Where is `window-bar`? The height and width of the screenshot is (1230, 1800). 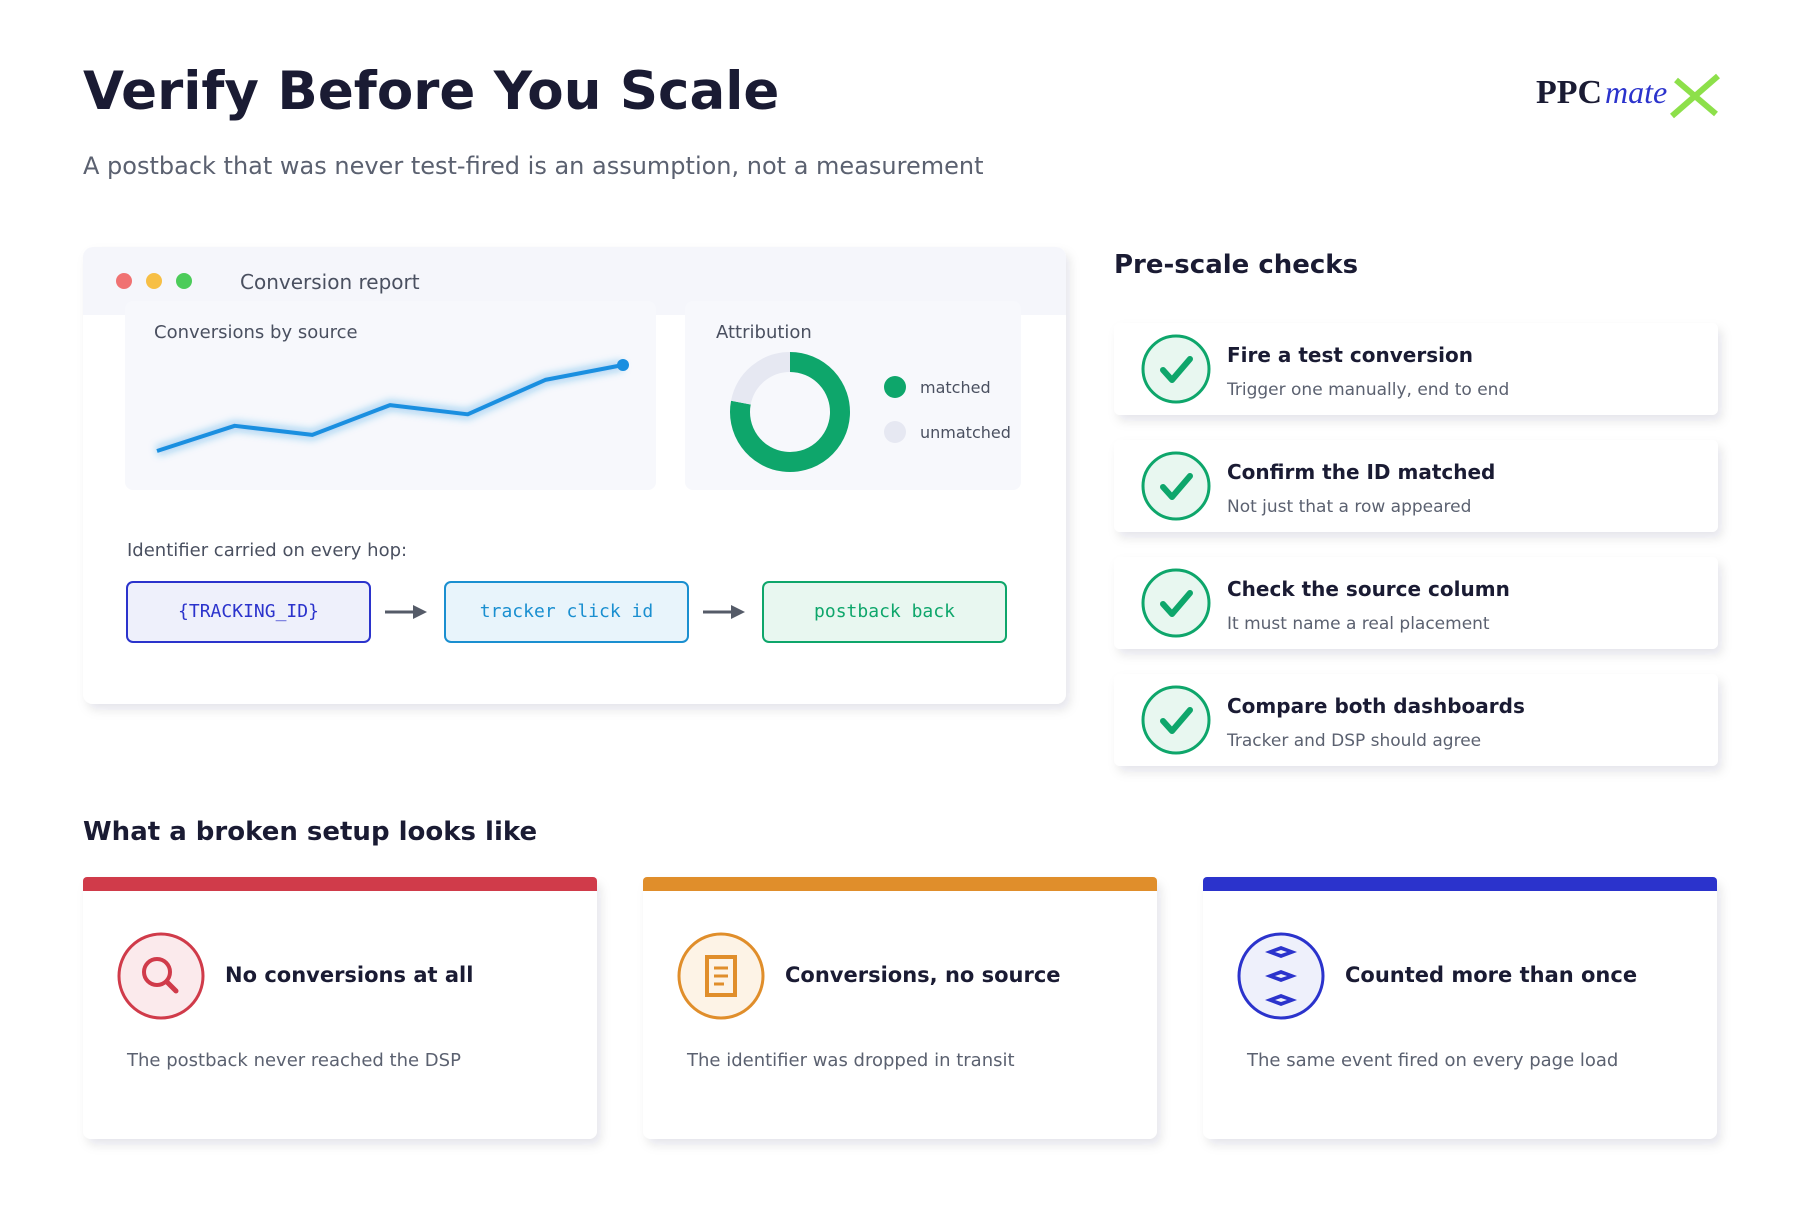 window-bar is located at coordinates (574, 281).